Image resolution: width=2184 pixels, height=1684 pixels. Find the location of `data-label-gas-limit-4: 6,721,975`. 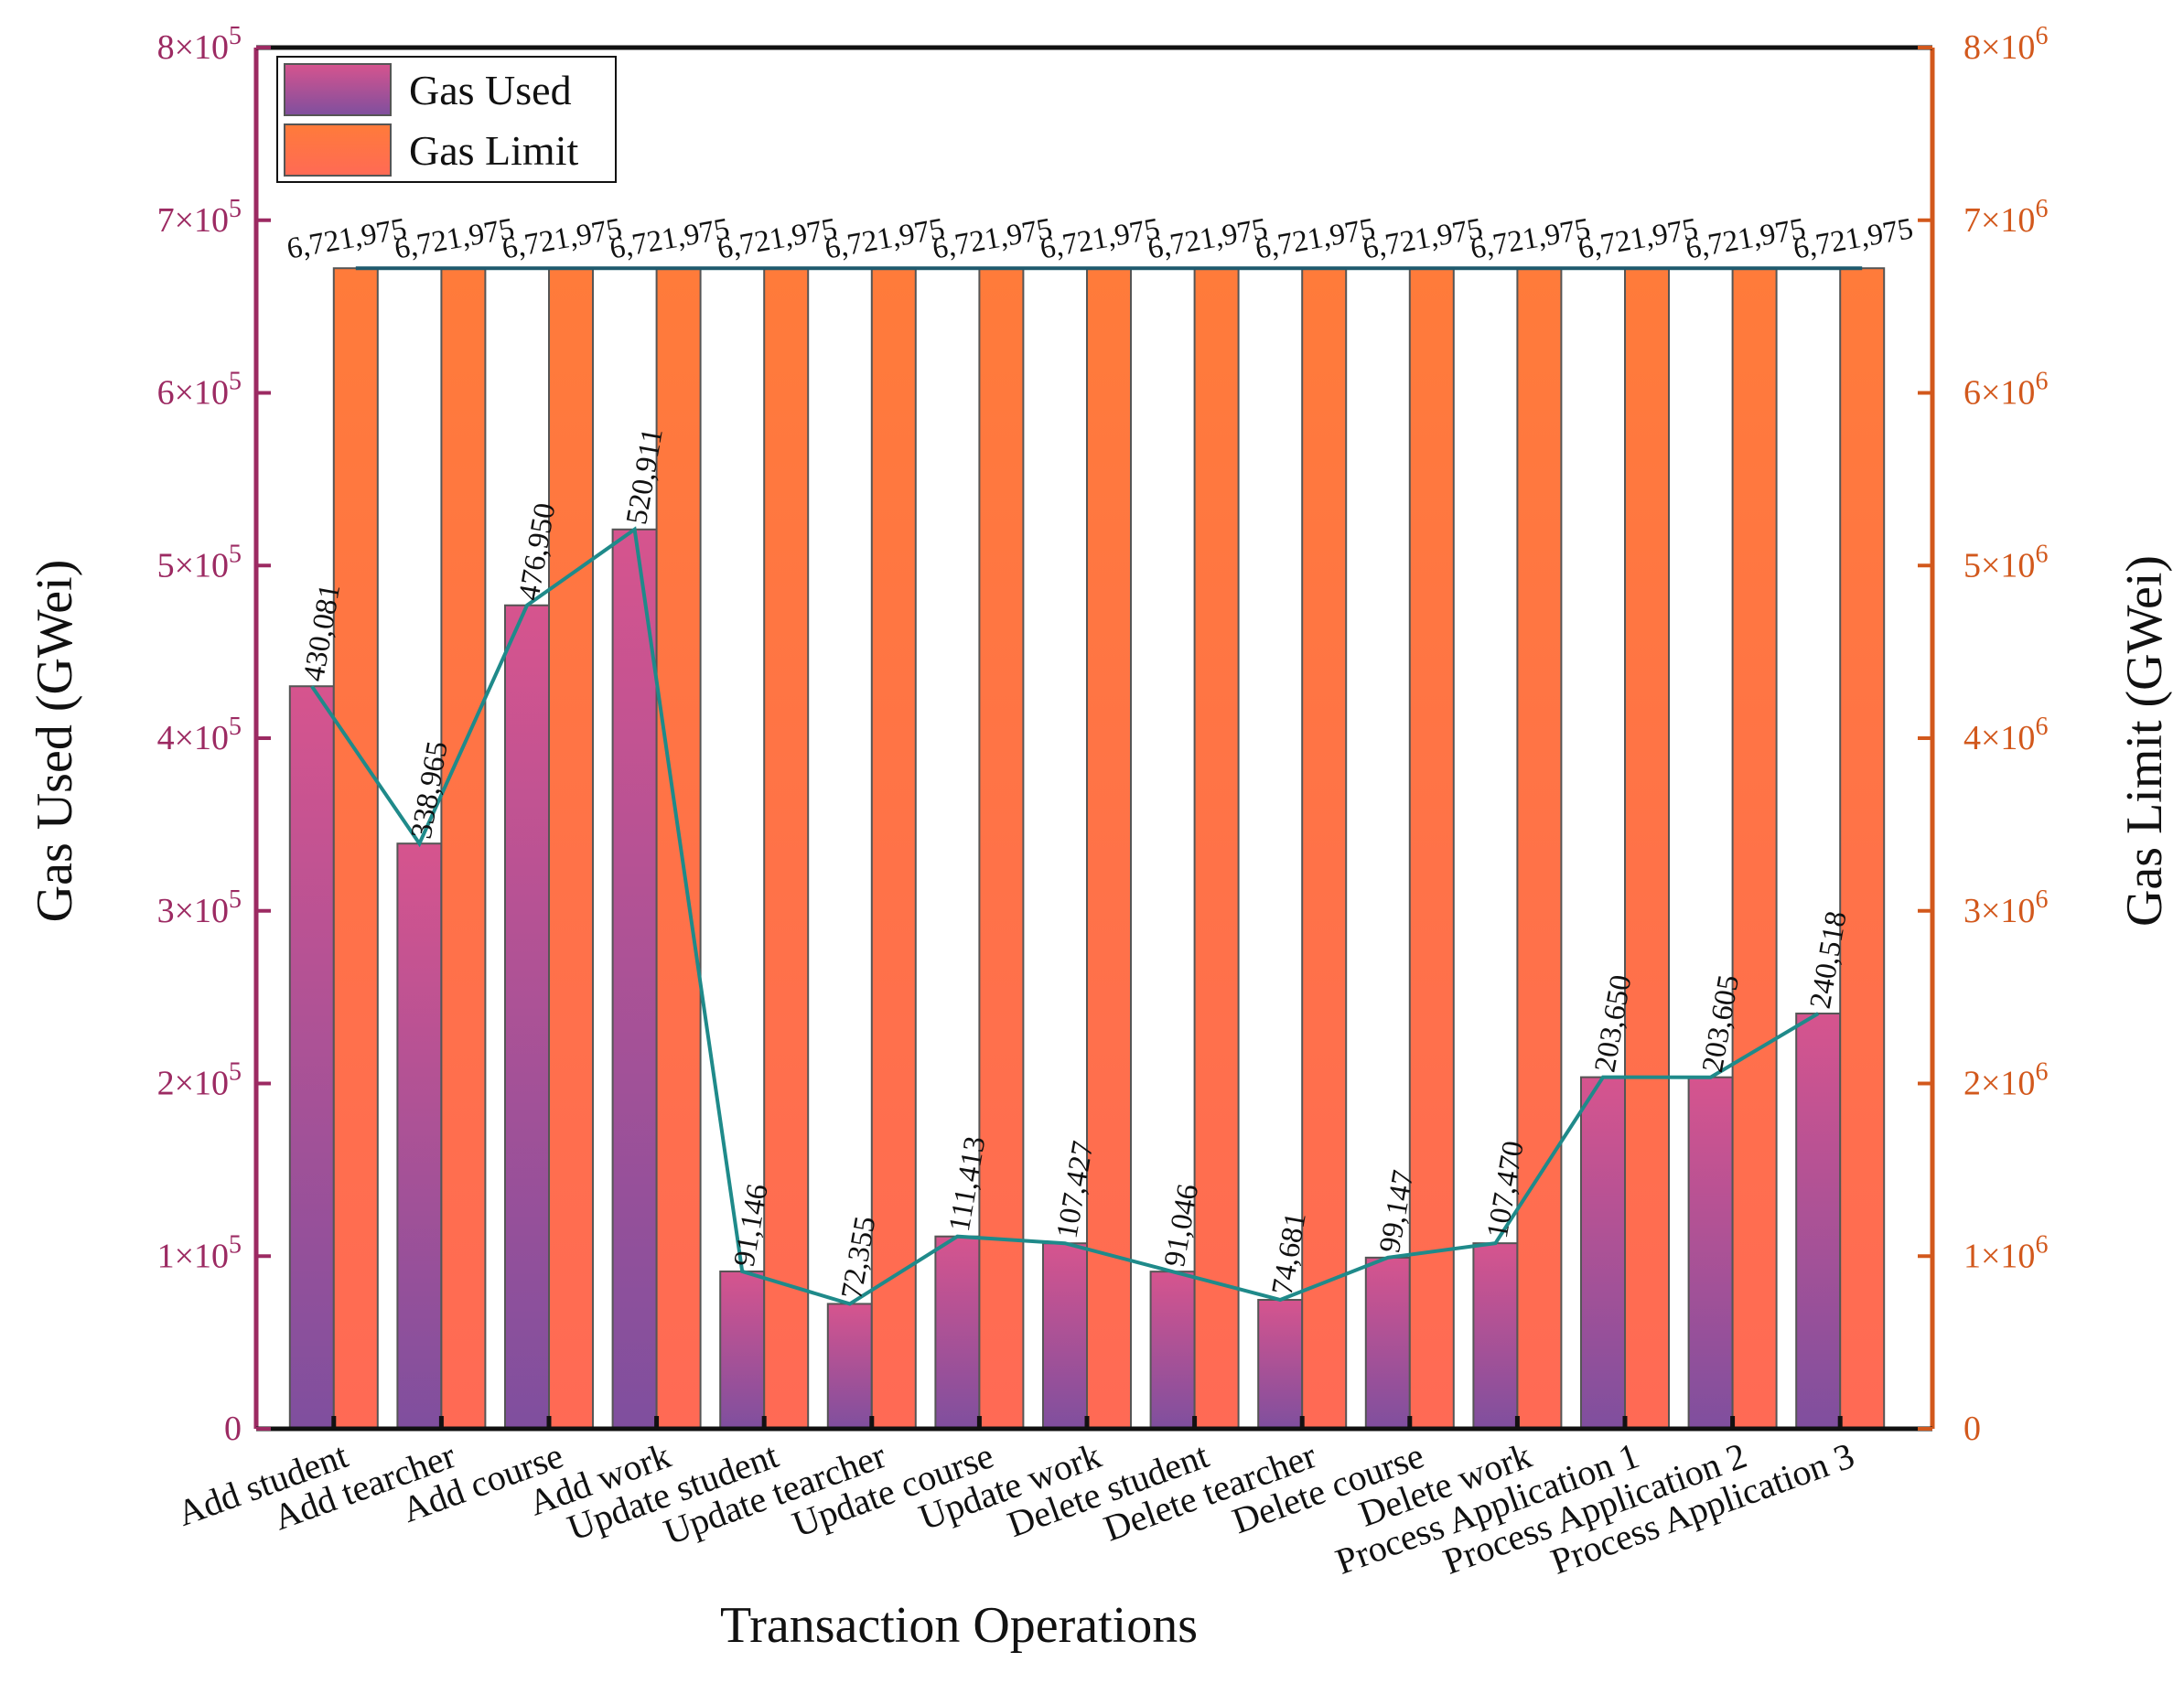

data-label-gas-limit-4: 6,721,975 is located at coordinates (777, 238).